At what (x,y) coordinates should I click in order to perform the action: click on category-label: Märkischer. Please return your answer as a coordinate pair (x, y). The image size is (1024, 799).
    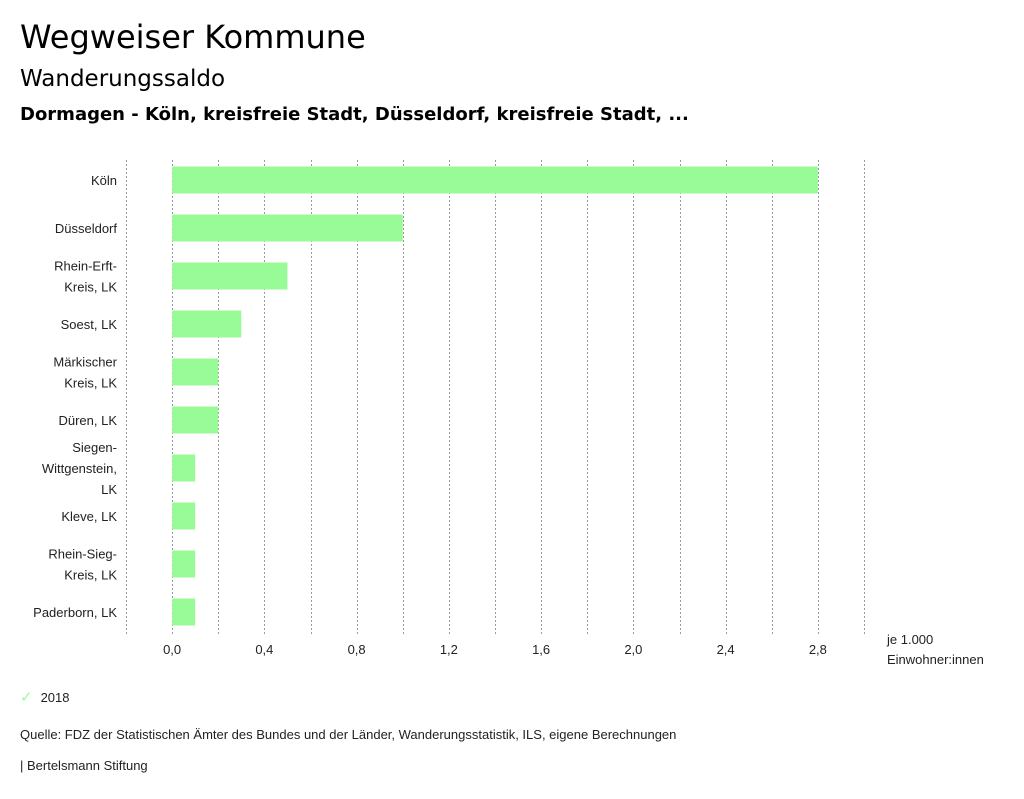
    Looking at the image, I should click on (85, 362).